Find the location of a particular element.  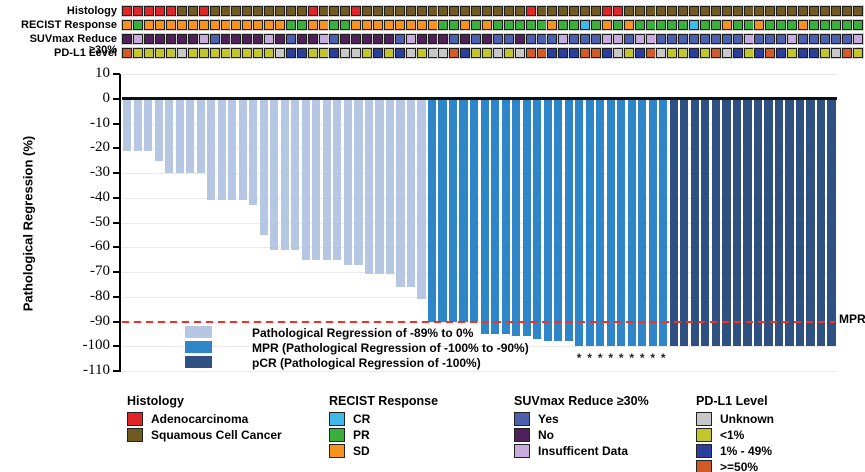

legend-item: >=50% is located at coordinates (732, 465).